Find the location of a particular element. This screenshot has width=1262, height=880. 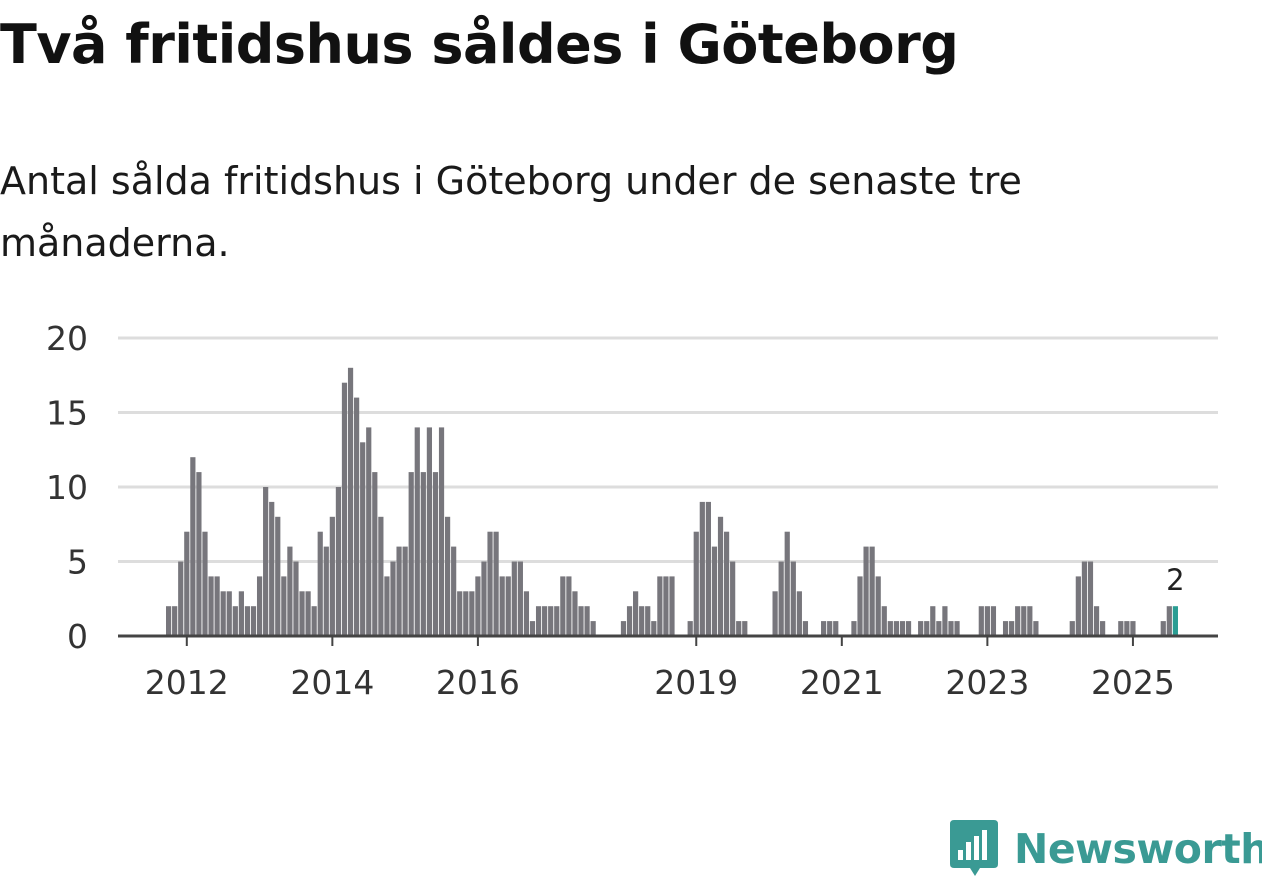

x-tick-label: 2023 is located at coordinates (987, 682).